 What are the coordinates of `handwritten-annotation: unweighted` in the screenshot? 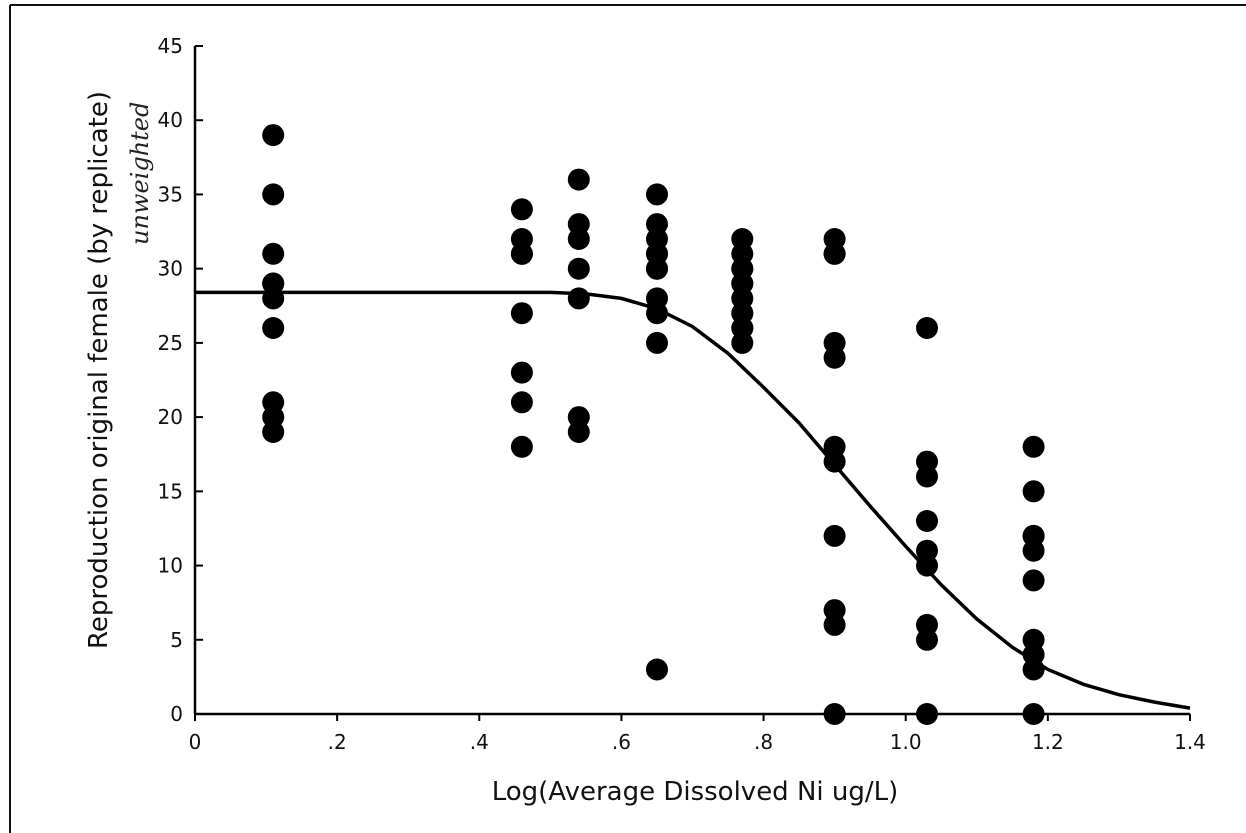 It's located at (140, 173).